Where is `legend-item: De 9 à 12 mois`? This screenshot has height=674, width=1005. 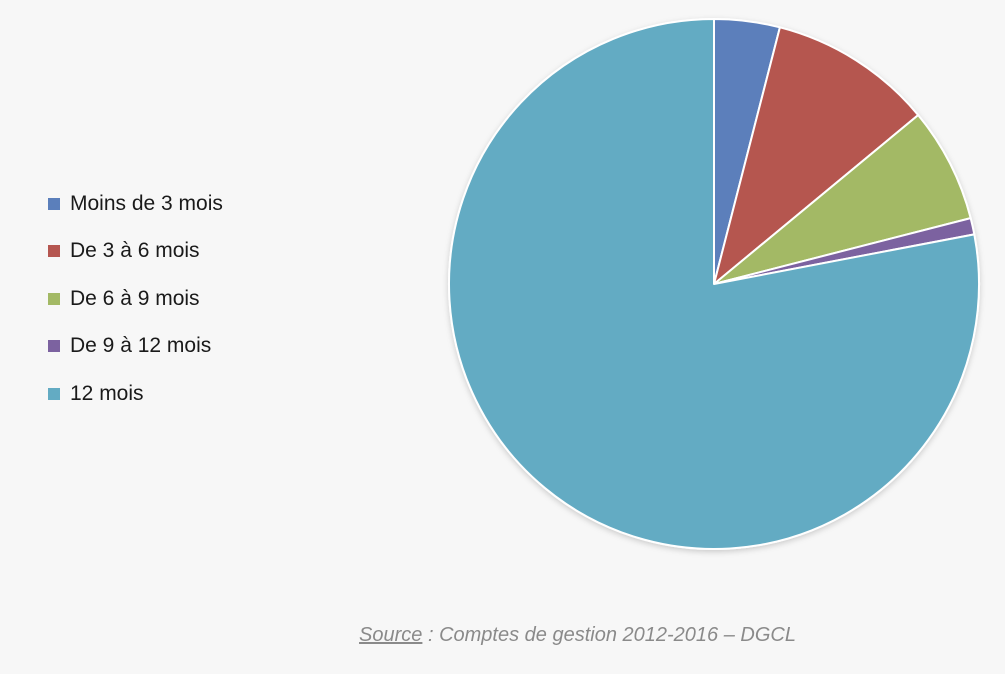
legend-item: De 9 à 12 mois is located at coordinates (135, 347).